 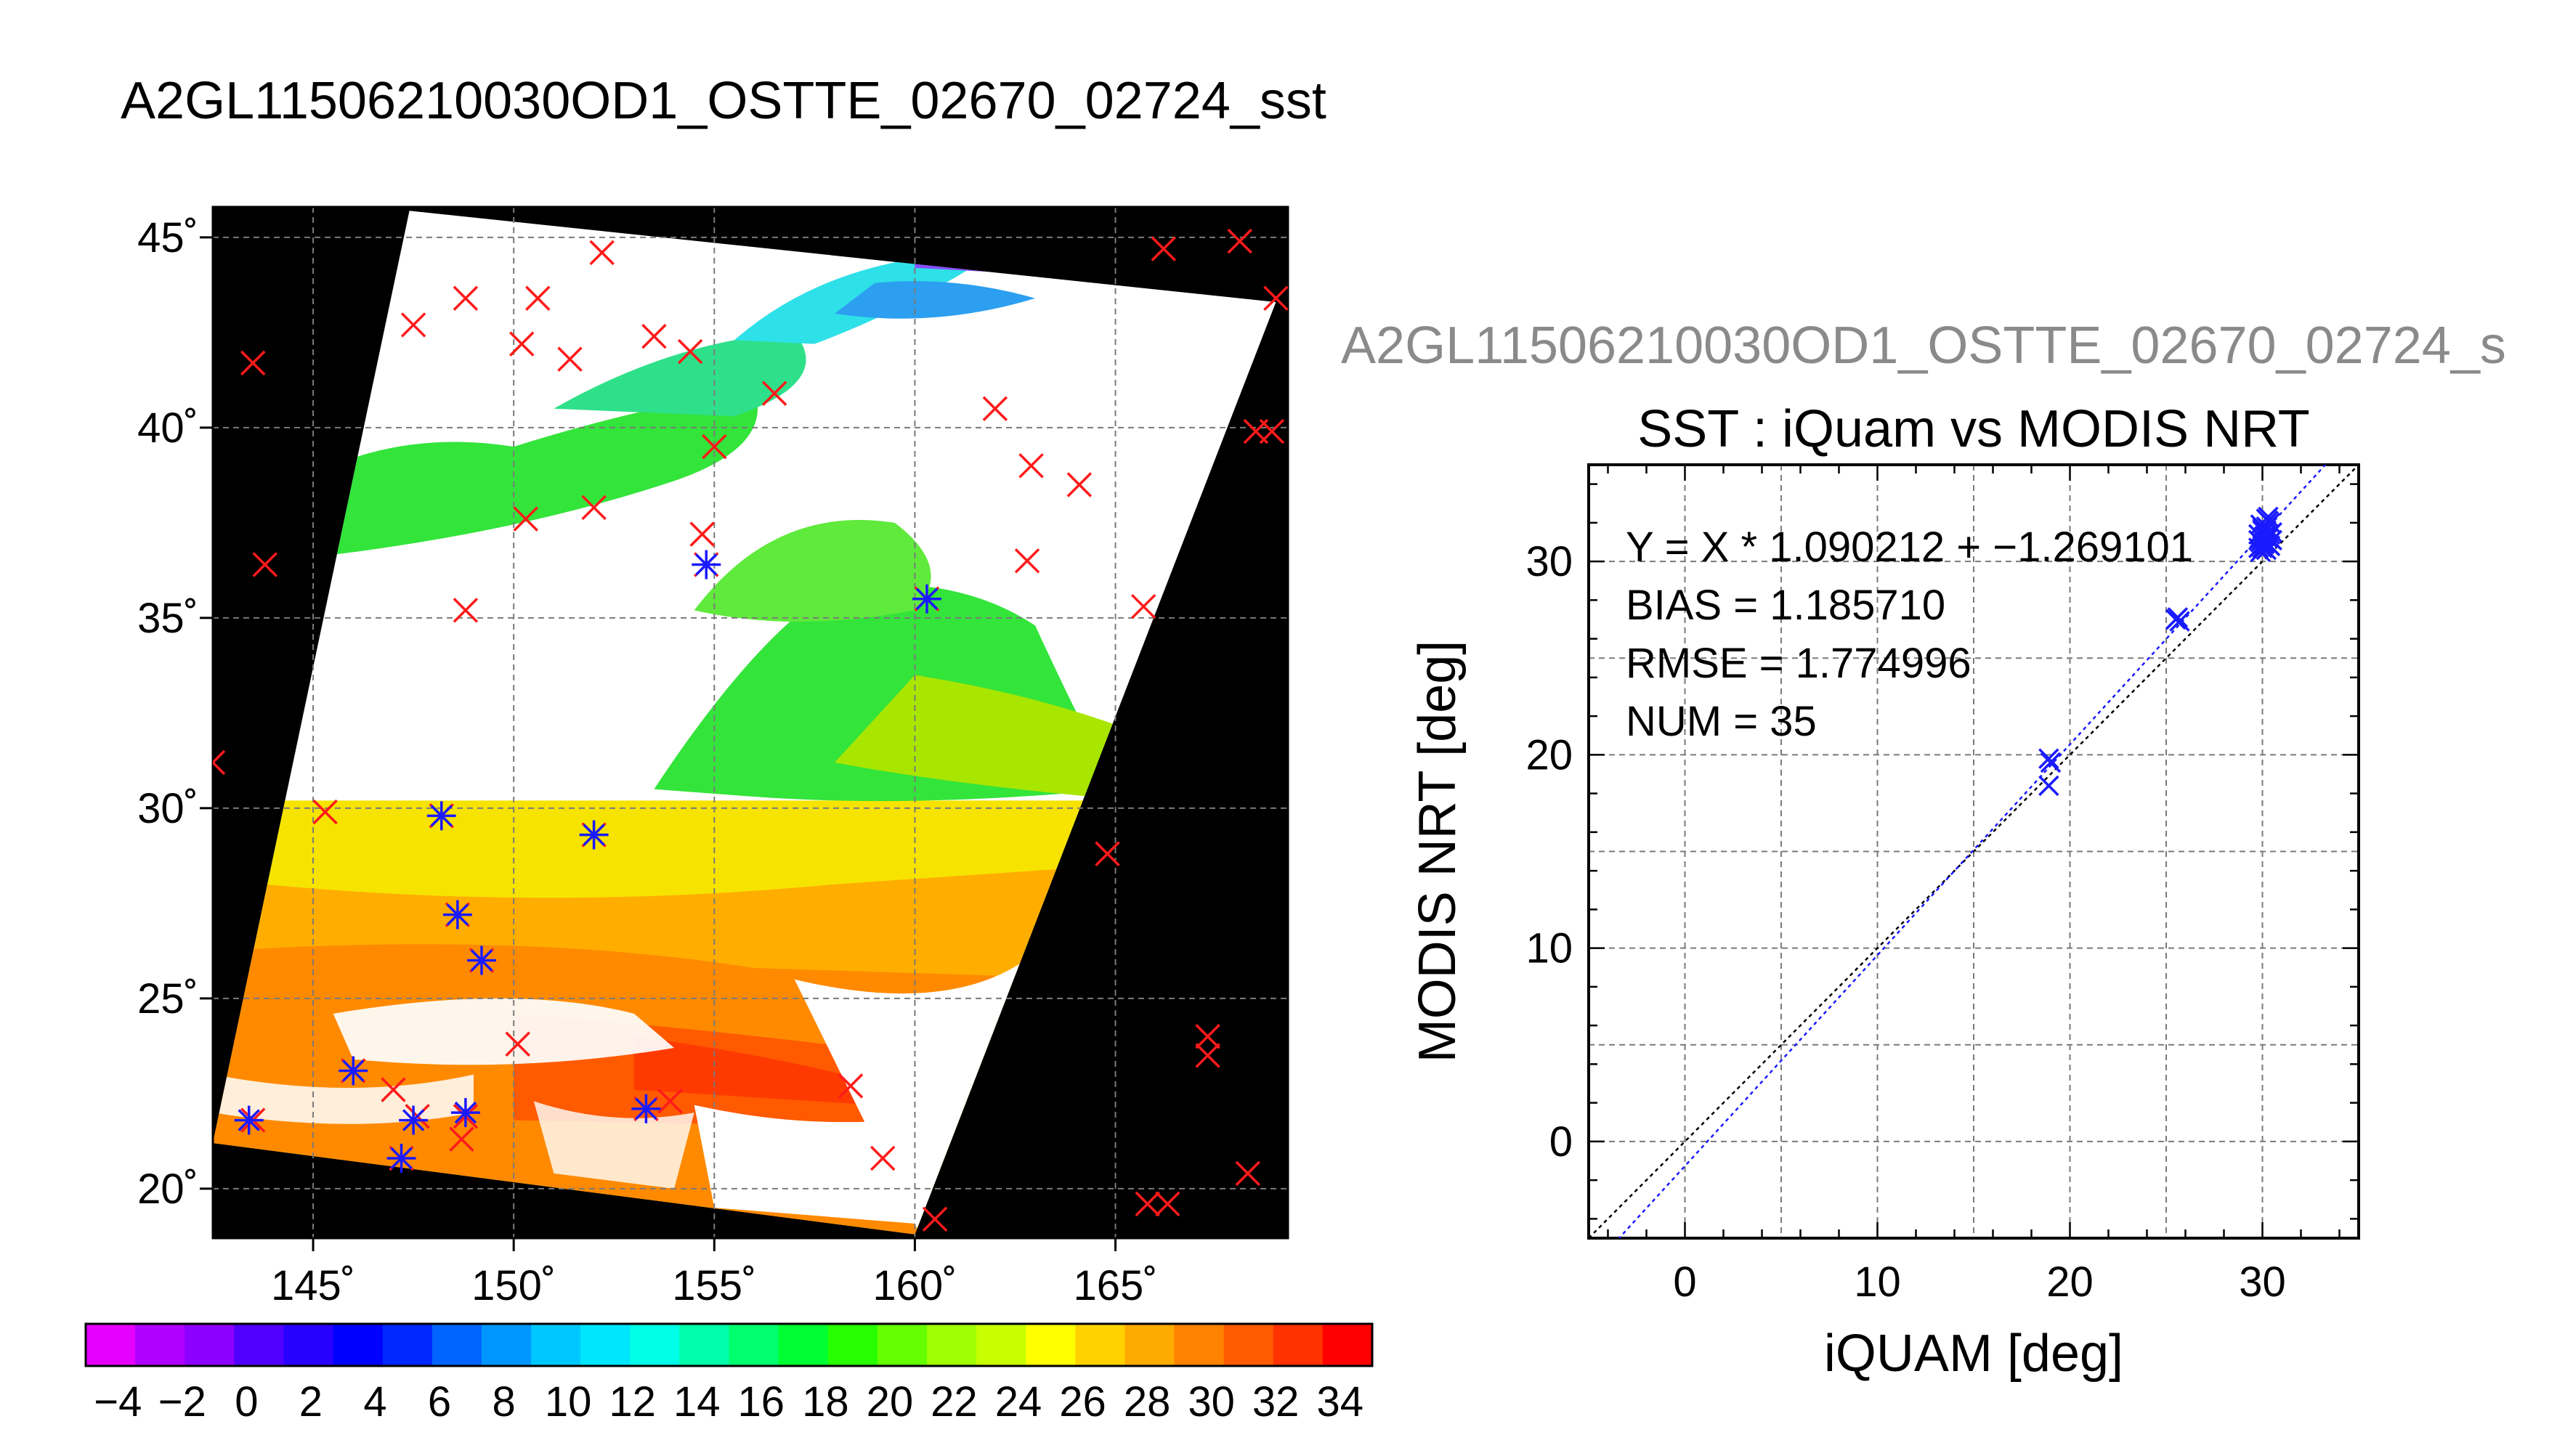 I want to click on map-x-ticks: 145˚ 150˚ 155˚ 160˚ 165˚, so click(x=715, y=1273).